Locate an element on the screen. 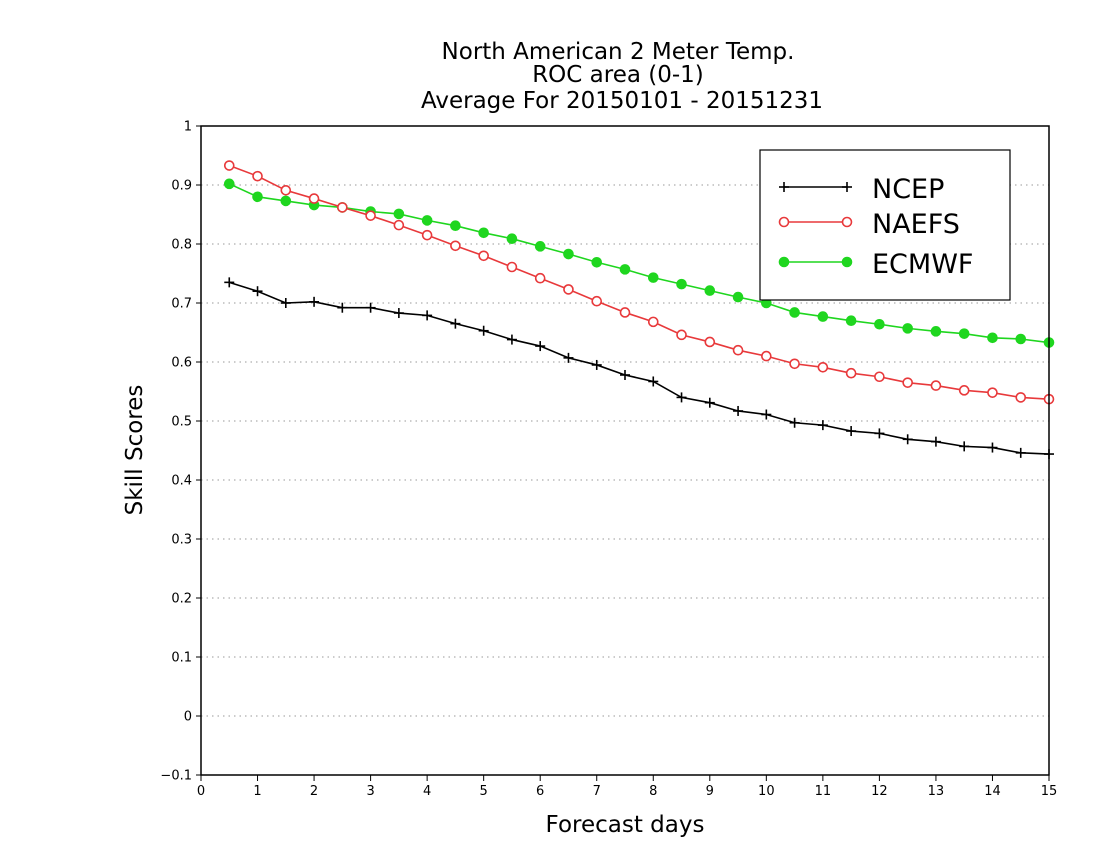 The width and height of the screenshot is (1100, 850). y-tick-label: 1 is located at coordinates (188, 127).